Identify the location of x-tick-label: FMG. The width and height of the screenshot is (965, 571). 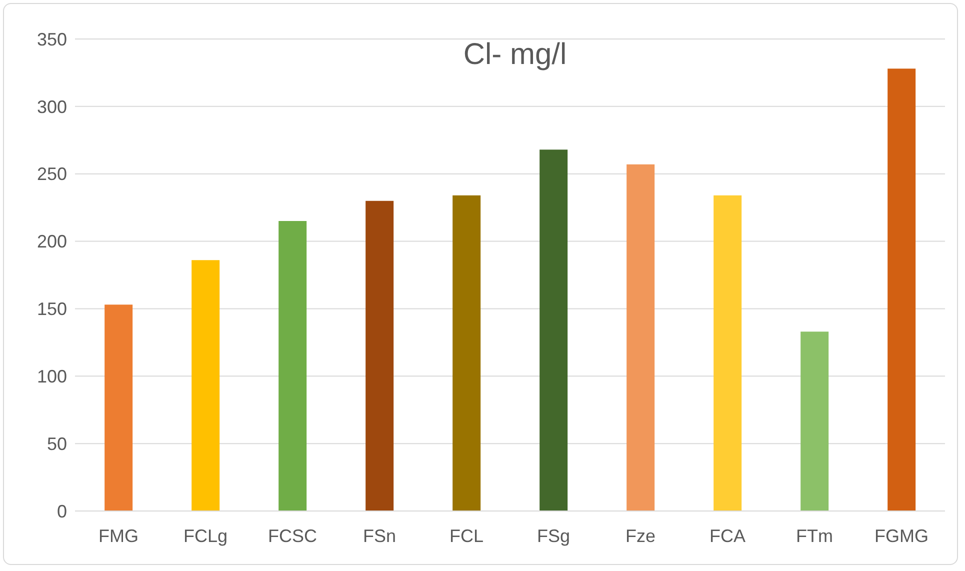
(118, 536).